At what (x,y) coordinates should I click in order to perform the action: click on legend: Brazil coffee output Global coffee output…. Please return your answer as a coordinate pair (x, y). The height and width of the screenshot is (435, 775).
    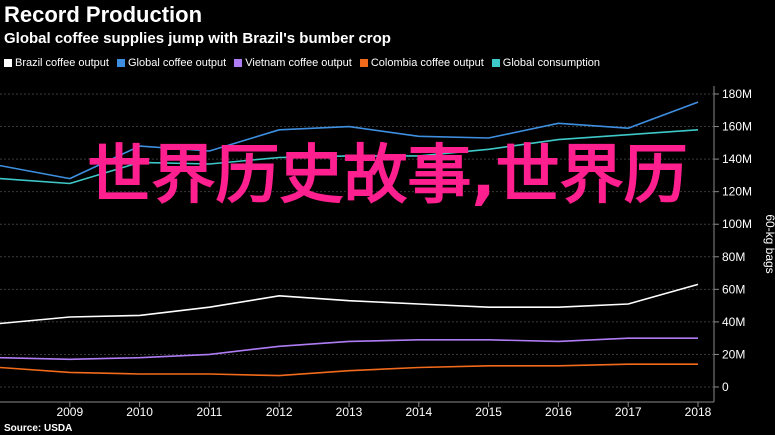
    Looking at the image, I should click on (302, 63).